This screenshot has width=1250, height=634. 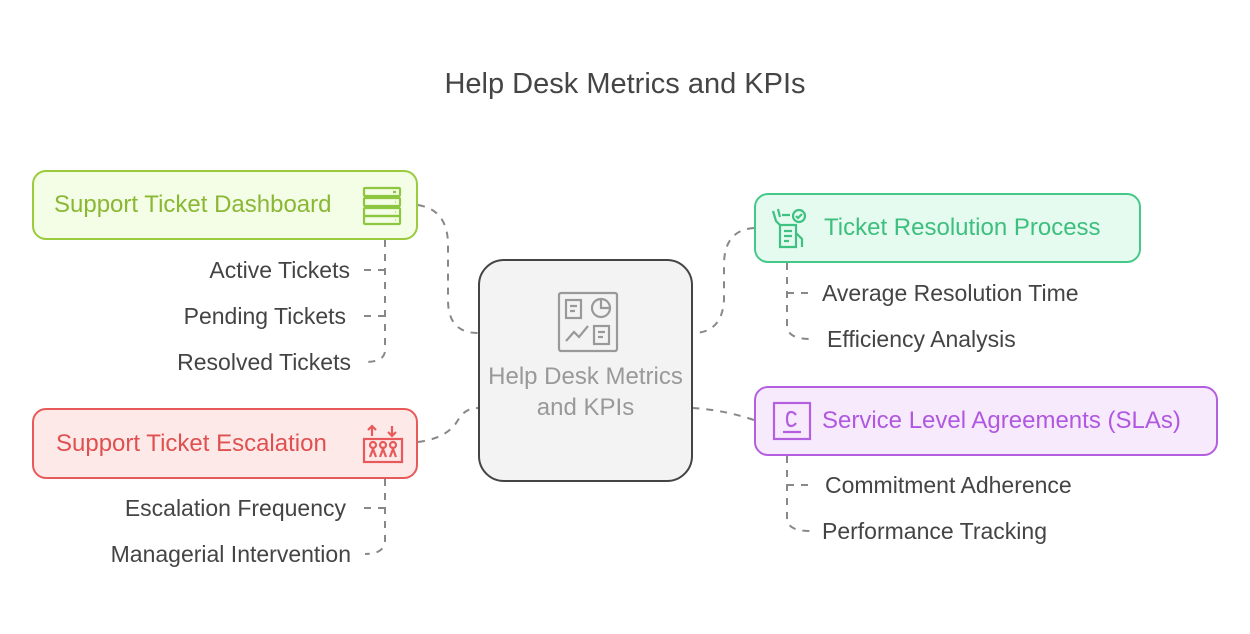 I want to click on center-node: Help Desk Metrics and KPIs, so click(x=585, y=370).